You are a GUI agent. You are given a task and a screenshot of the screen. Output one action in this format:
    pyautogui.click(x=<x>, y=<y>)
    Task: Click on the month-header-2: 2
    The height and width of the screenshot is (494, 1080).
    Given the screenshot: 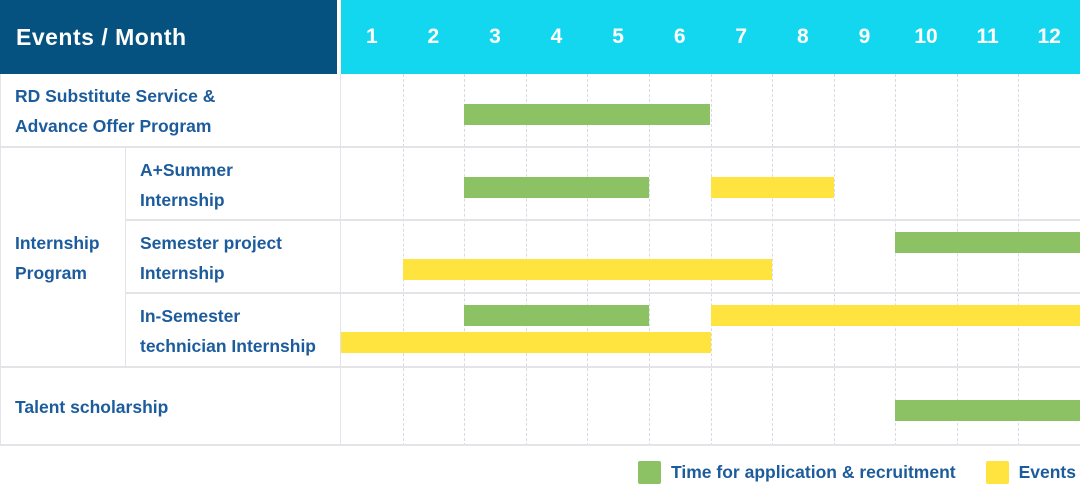 What is the action you would take?
    pyautogui.click(x=433, y=36)
    